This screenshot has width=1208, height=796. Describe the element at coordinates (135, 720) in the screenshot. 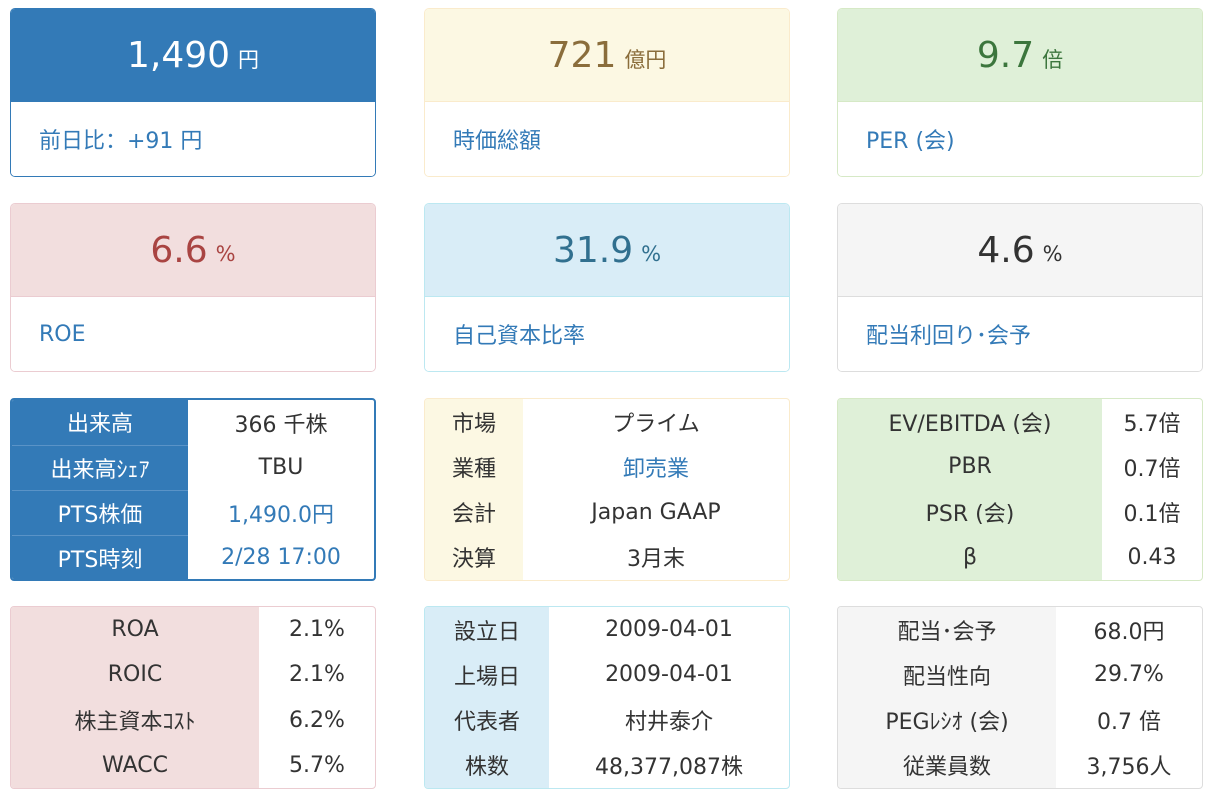

I see `cost-of-equity-key: 株主資本ｺｽﾄ` at that location.